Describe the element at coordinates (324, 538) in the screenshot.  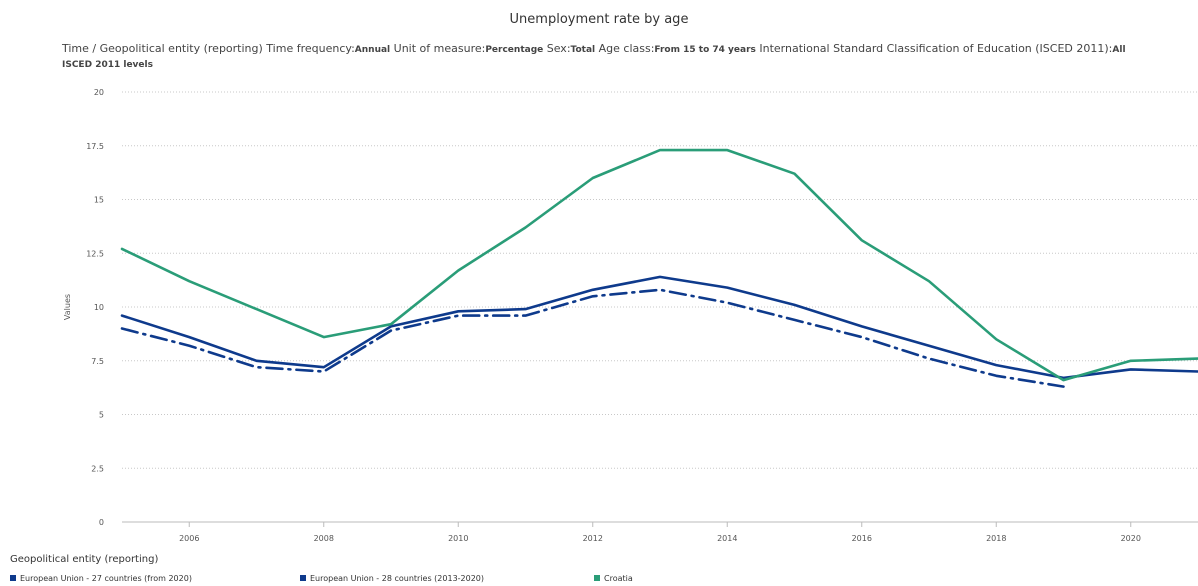
I see `x-tick-label: 2008` at that location.